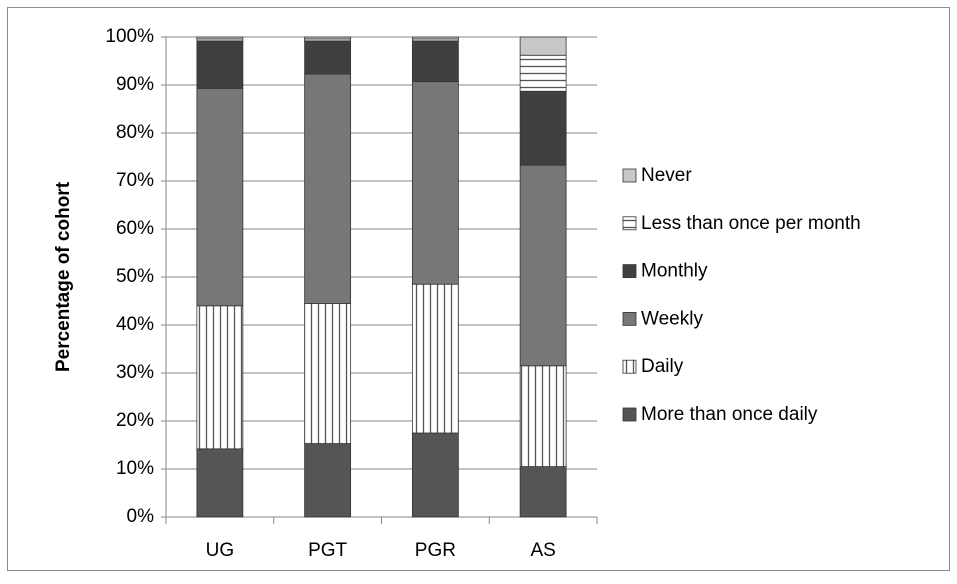 The height and width of the screenshot is (584, 957). What do you see at coordinates (729, 414) in the screenshot?
I see `legend-label: More than once daily` at bounding box center [729, 414].